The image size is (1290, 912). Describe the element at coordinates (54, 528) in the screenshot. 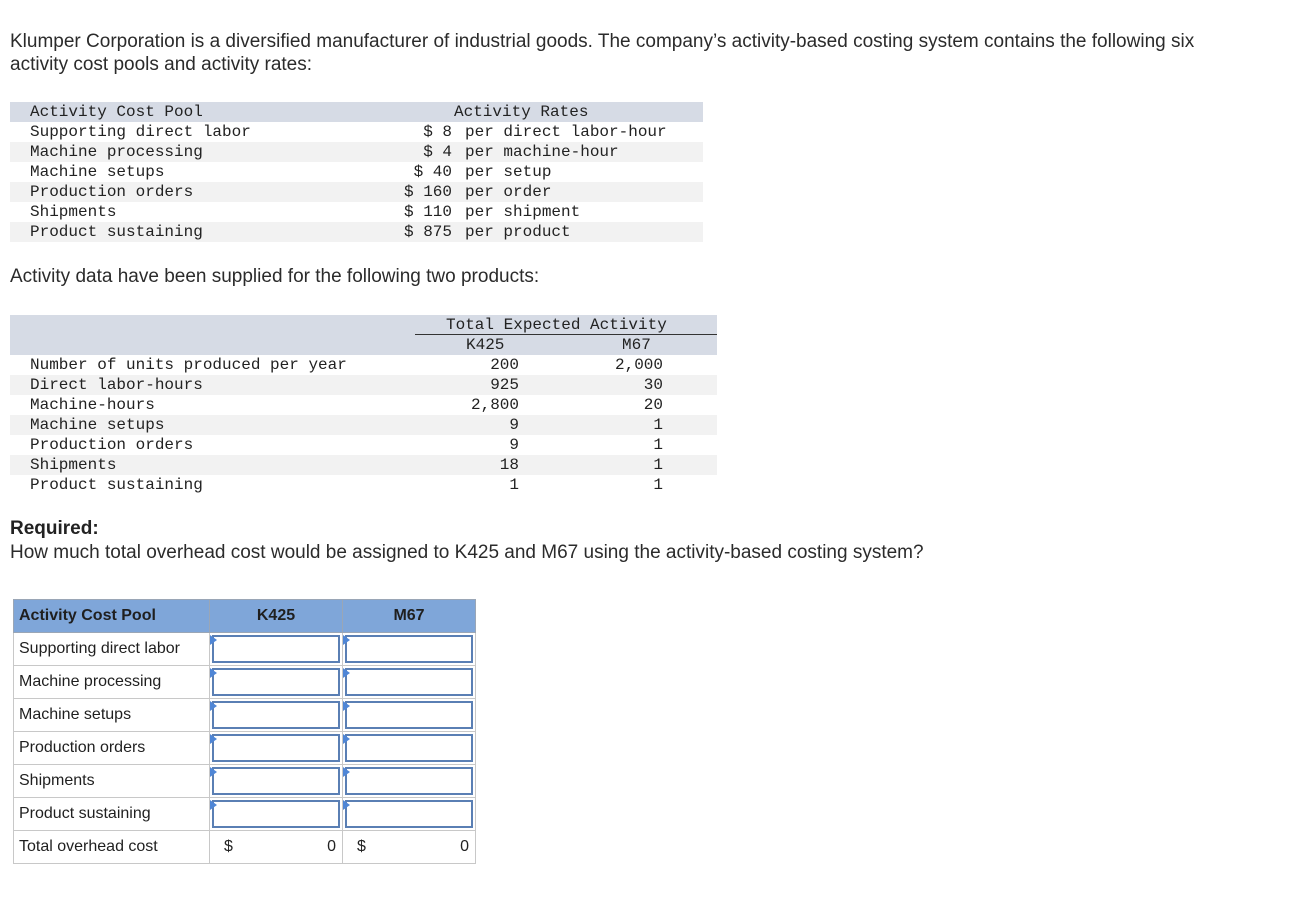

I see `required-title: Required:` at that location.